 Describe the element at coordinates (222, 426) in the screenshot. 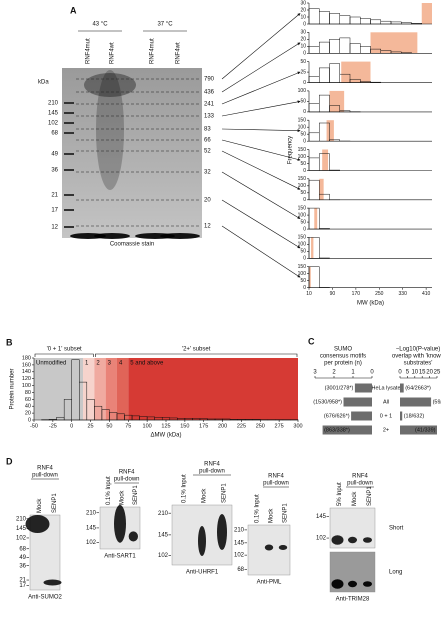

I see `x-tick-label: 200` at that location.